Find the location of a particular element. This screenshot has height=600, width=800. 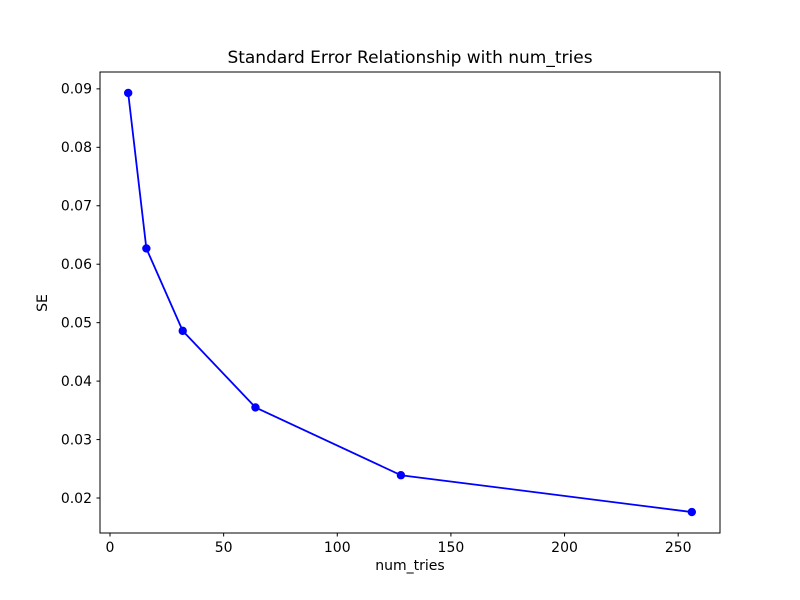

x-tick-label: 200 is located at coordinates (564, 548).